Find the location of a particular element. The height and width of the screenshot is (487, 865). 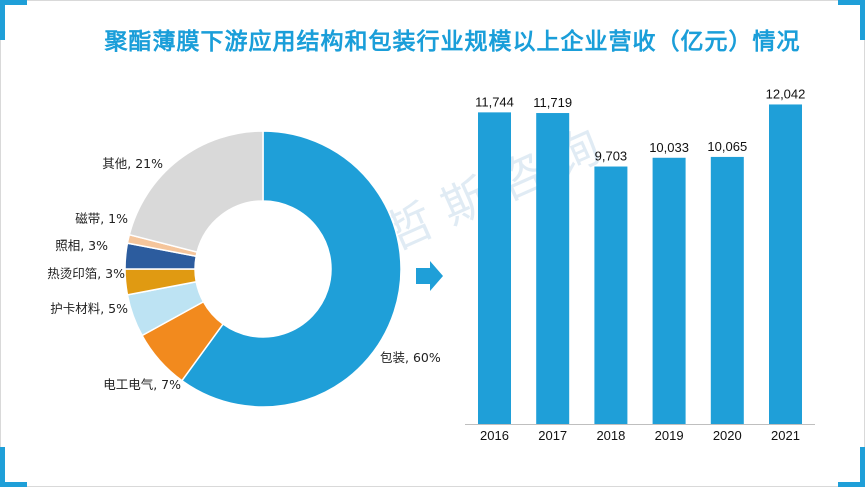

x-tick-label-2016: 2016 is located at coordinates (494, 435).